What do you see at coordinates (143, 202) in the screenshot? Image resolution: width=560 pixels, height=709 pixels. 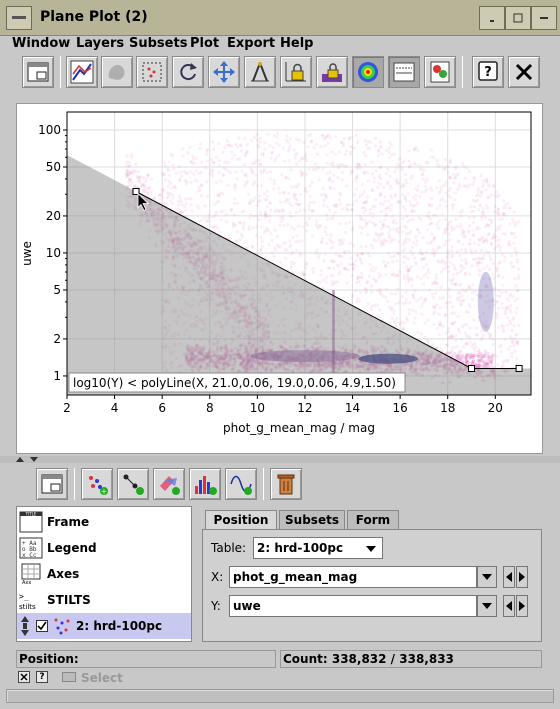 I see `cursor-icon` at bounding box center [143, 202].